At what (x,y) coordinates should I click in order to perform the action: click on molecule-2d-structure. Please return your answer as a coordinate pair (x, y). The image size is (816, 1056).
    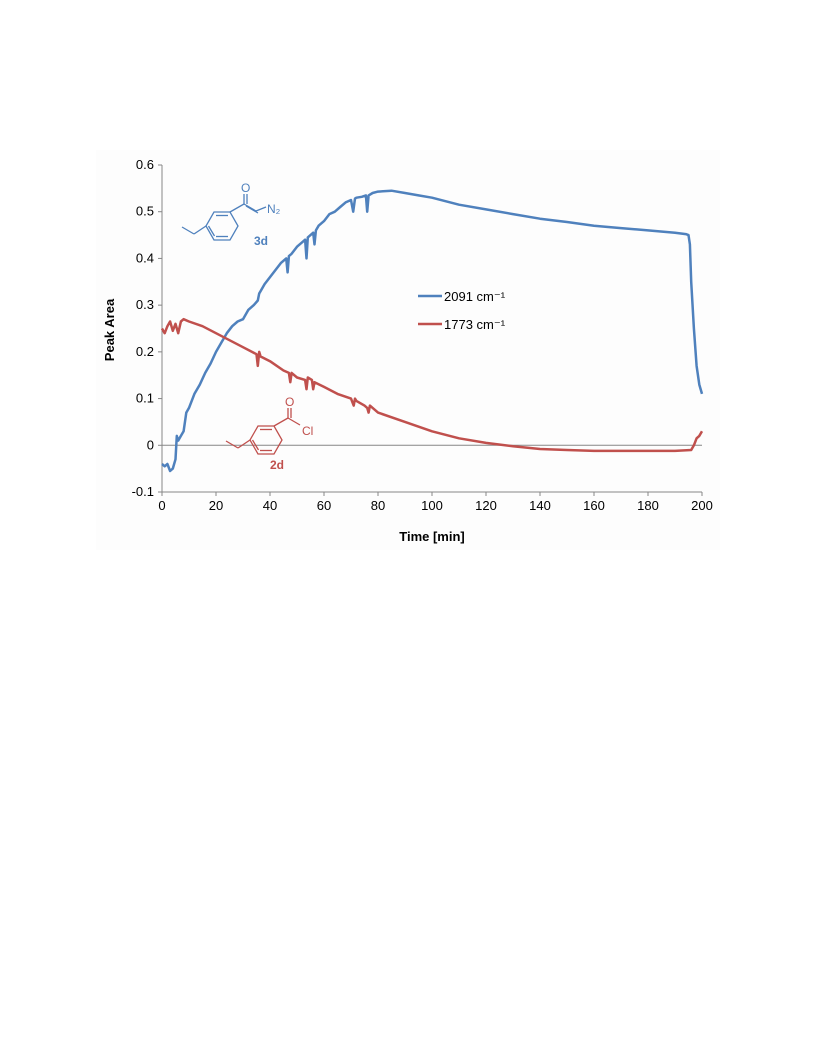
    Looking at the image, I should click on (263, 431).